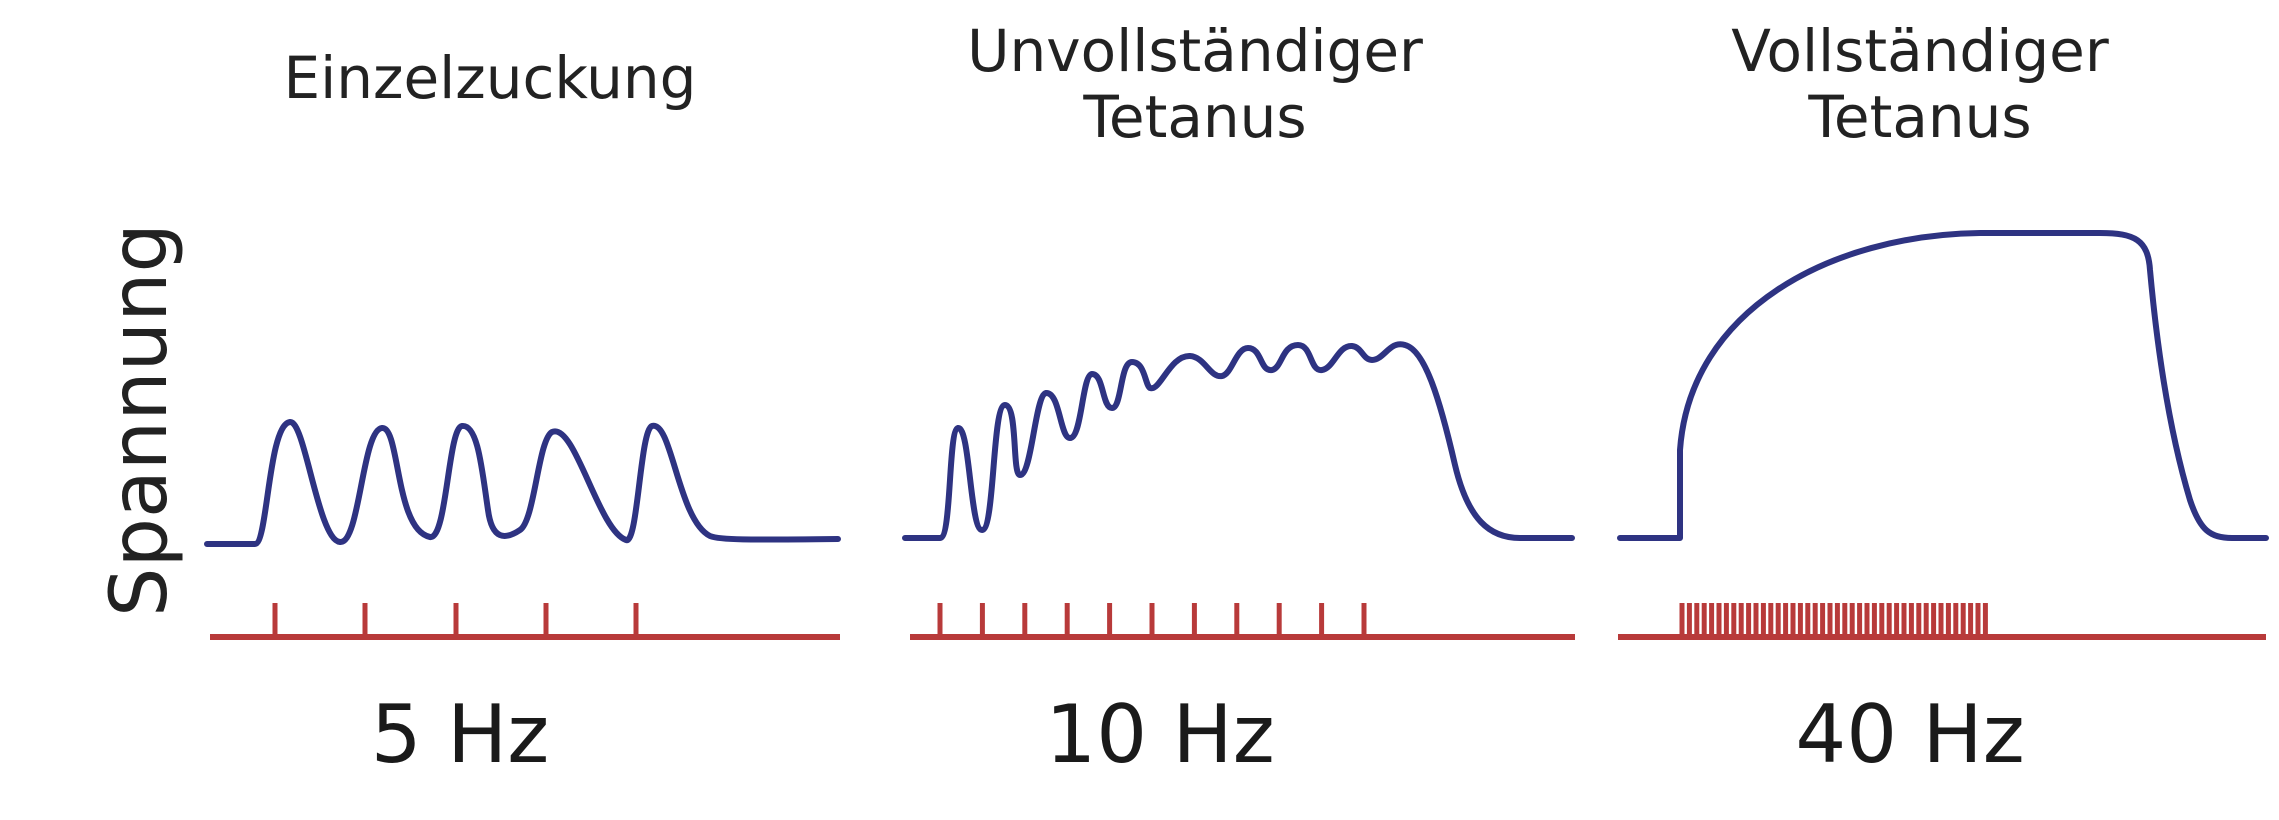 This screenshot has height=820, width=2279. I want to click on frequency-label-10hz: 10 Hz, so click(1160, 734).